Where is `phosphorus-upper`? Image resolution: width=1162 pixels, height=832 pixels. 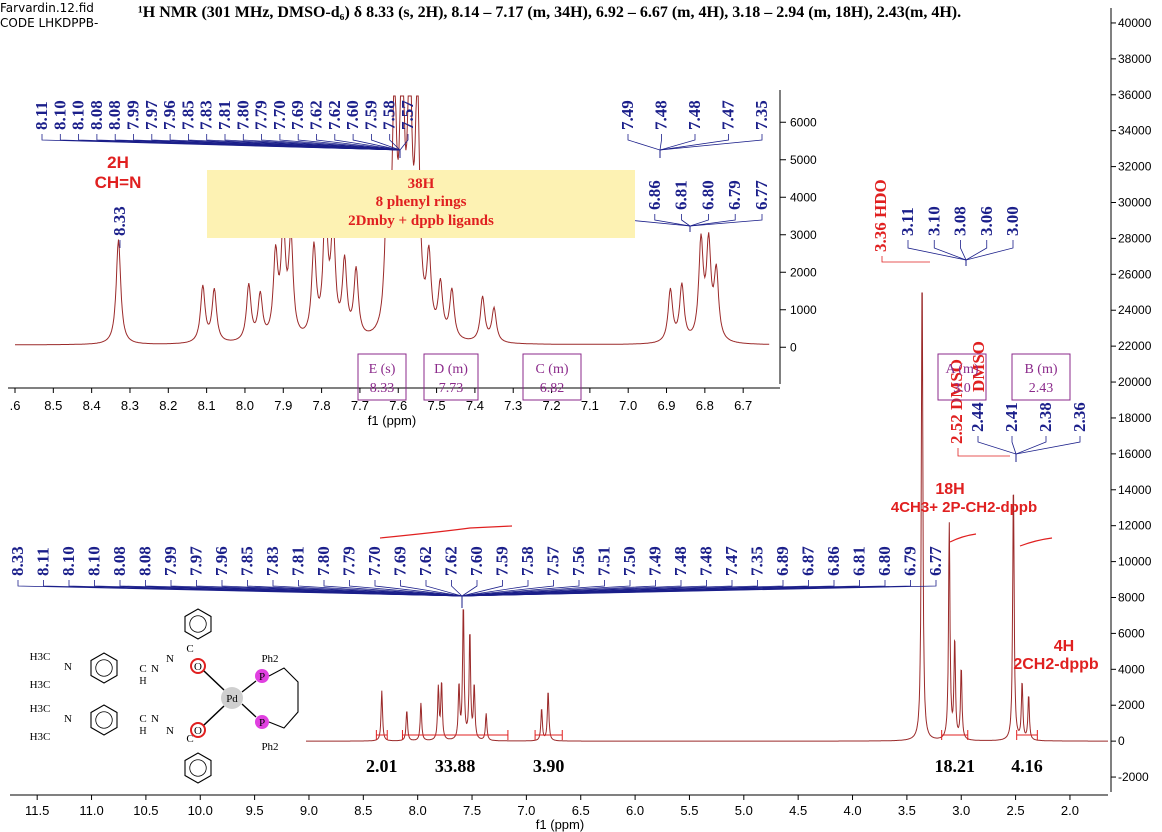
phosphorus-upper is located at coordinates (262, 676).